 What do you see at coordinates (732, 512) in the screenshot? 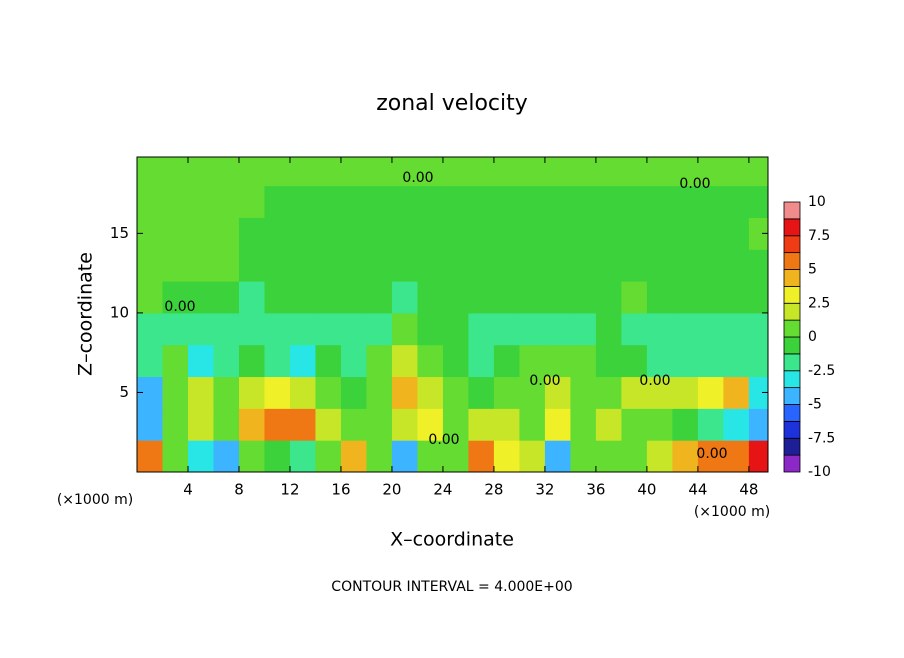
I see `x-unit: (×1000 m)` at bounding box center [732, 512].